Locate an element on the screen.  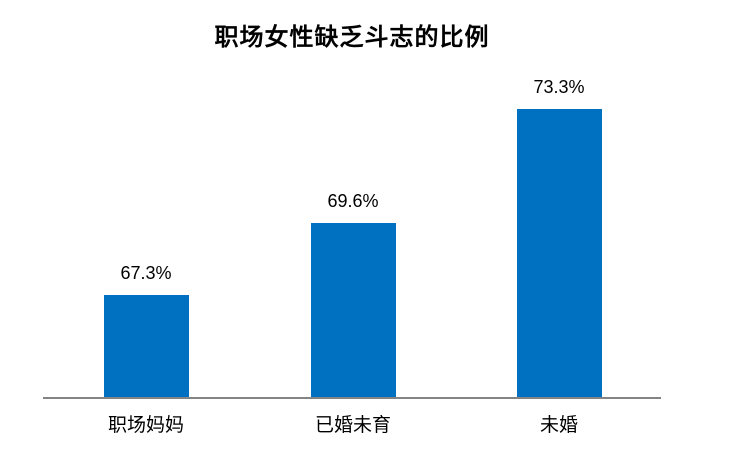
bar-value-label: 67.3% is located at coordinates (146, 273).